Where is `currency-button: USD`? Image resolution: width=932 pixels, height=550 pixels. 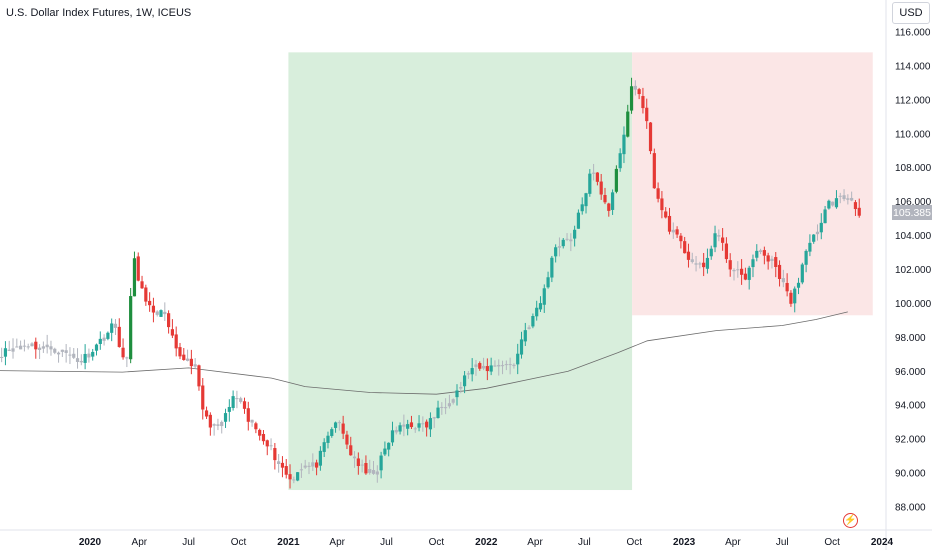
currency-button: USD is located at coordinates (911, 13).